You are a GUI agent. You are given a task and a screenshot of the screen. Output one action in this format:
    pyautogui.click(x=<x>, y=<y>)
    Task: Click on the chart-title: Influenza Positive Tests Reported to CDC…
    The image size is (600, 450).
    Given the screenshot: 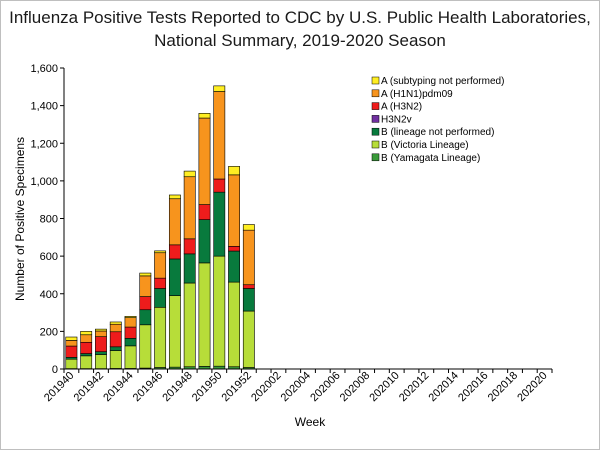 What is the action you would take?
    pyautogui.click(x=300, y=29)
    